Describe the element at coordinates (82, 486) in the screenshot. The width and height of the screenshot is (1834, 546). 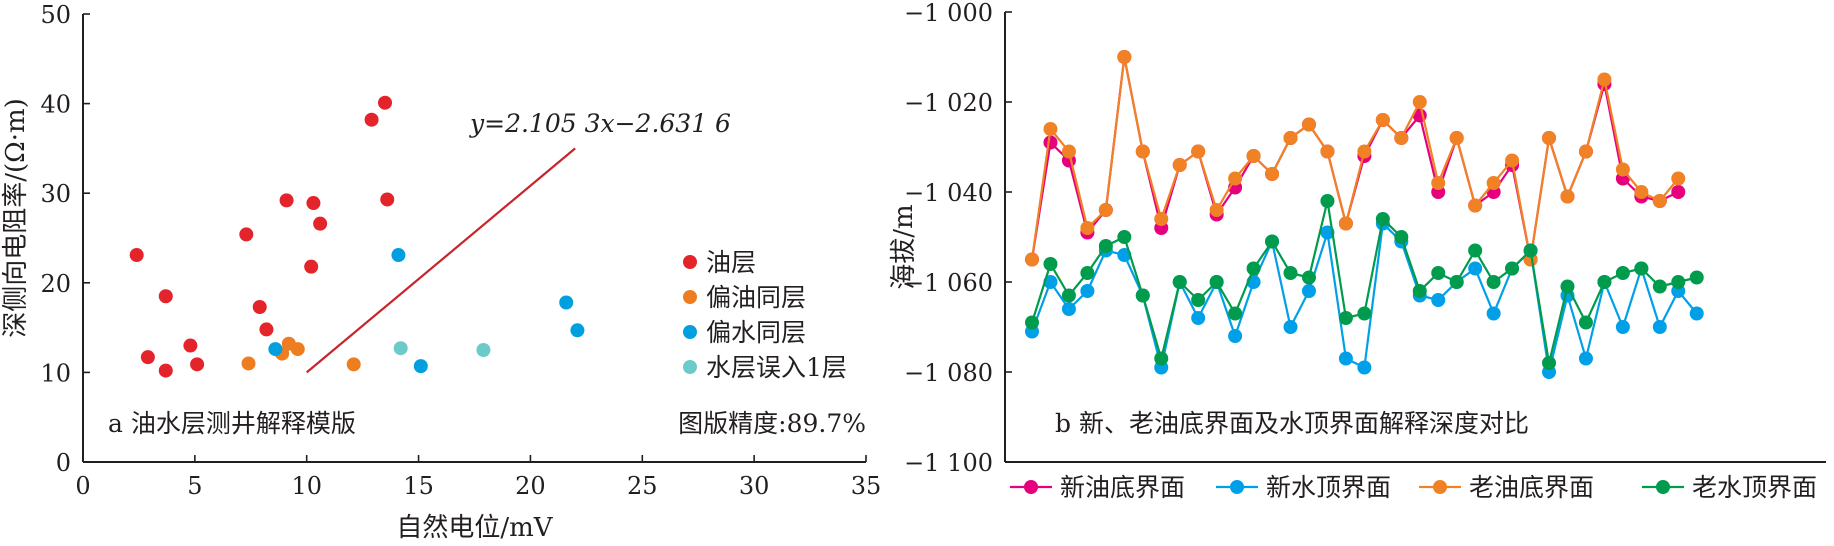
I see `x-tick-label: 0` at that location.